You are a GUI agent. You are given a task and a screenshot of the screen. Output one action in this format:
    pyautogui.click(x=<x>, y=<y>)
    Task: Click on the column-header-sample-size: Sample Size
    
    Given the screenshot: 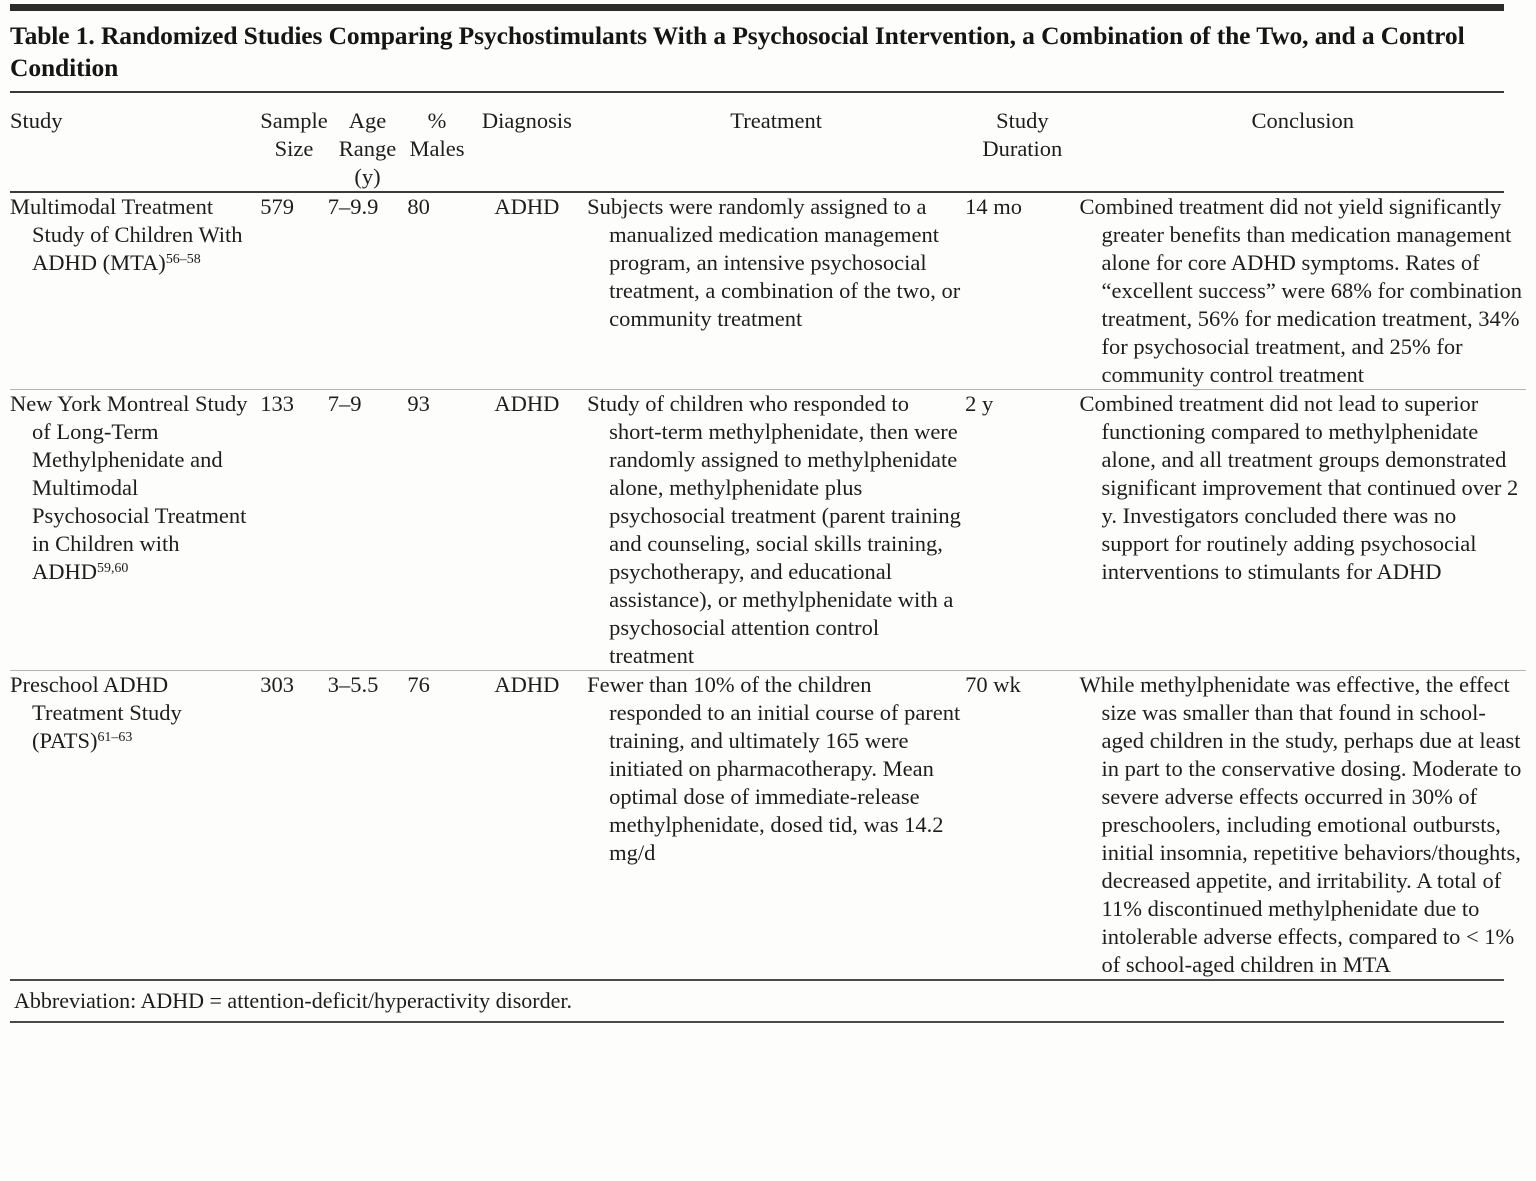 What is the action you would take?
    pyautogui.click(x=294, y=134)
    